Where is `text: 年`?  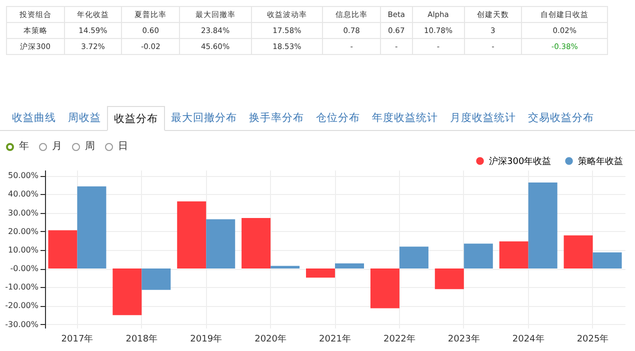 text: 年 is located at coordinates (24, 147).